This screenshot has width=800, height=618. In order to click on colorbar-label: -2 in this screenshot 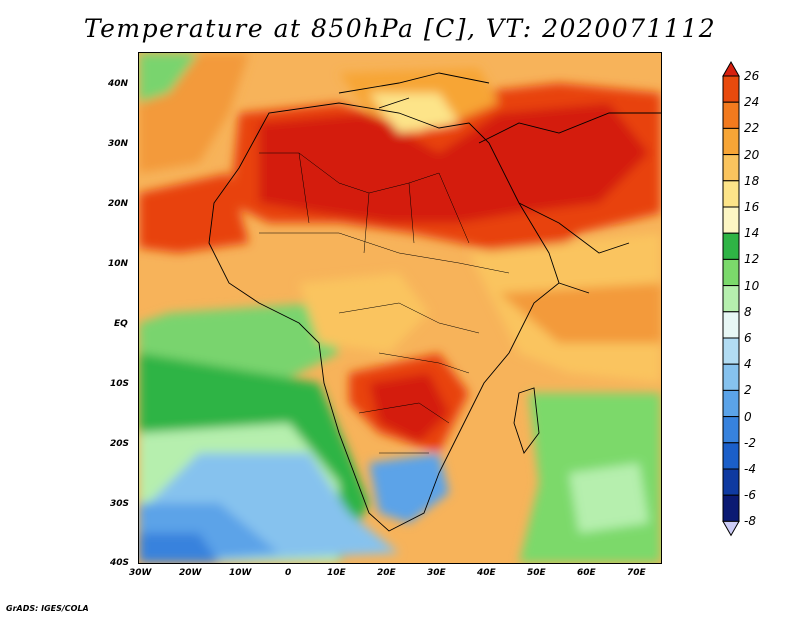, I will do `click(750, 442)`.